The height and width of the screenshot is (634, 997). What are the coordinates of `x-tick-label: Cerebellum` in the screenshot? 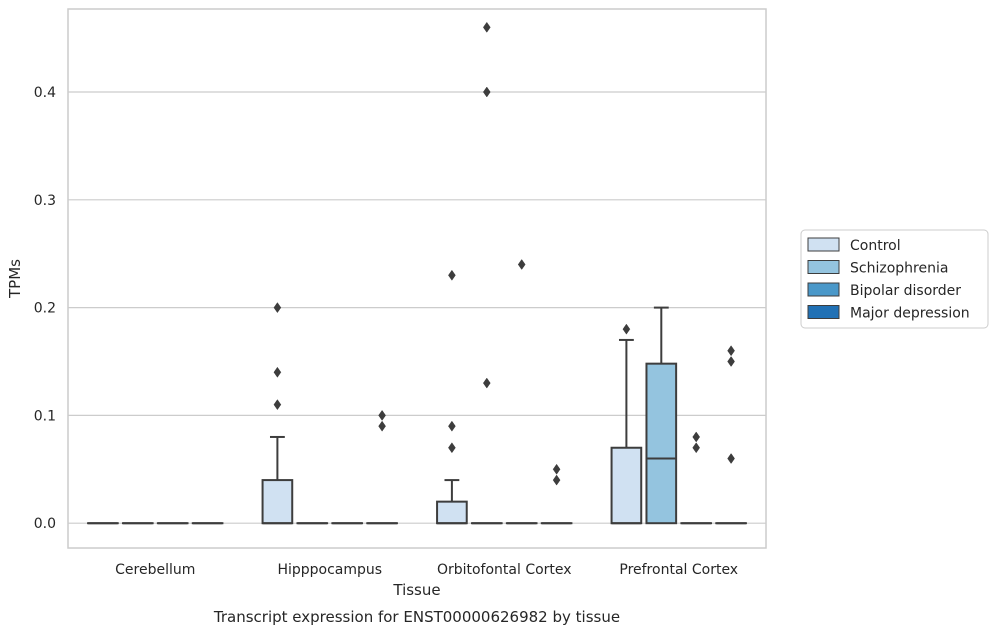 It's located at (155, 570).